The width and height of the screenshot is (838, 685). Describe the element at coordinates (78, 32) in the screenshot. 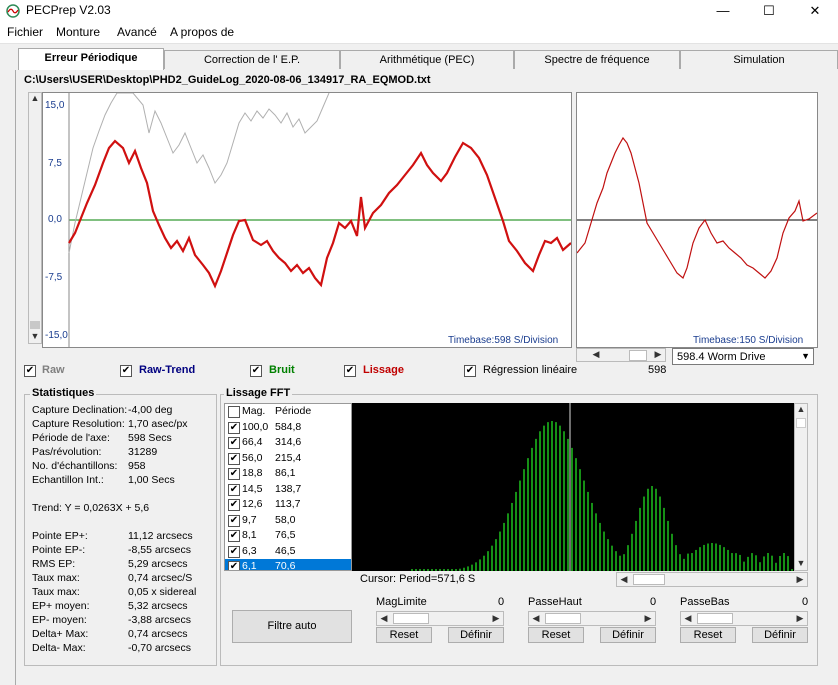

I see `menu-monture: Monture` at that location.